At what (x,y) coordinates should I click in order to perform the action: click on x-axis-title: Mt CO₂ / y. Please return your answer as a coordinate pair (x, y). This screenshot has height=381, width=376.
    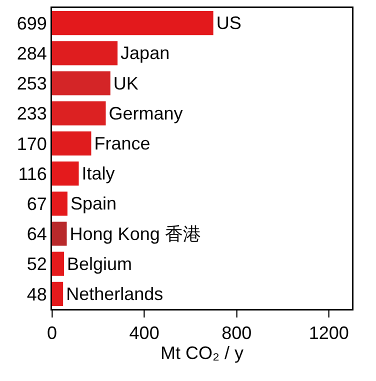
    Looking at the image, I should click on (202, 353).